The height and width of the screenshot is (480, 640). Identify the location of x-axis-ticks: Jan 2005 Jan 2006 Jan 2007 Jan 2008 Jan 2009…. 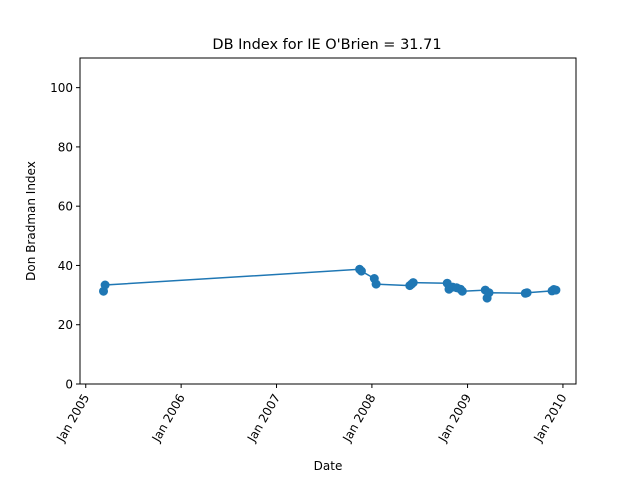
(311, 415).